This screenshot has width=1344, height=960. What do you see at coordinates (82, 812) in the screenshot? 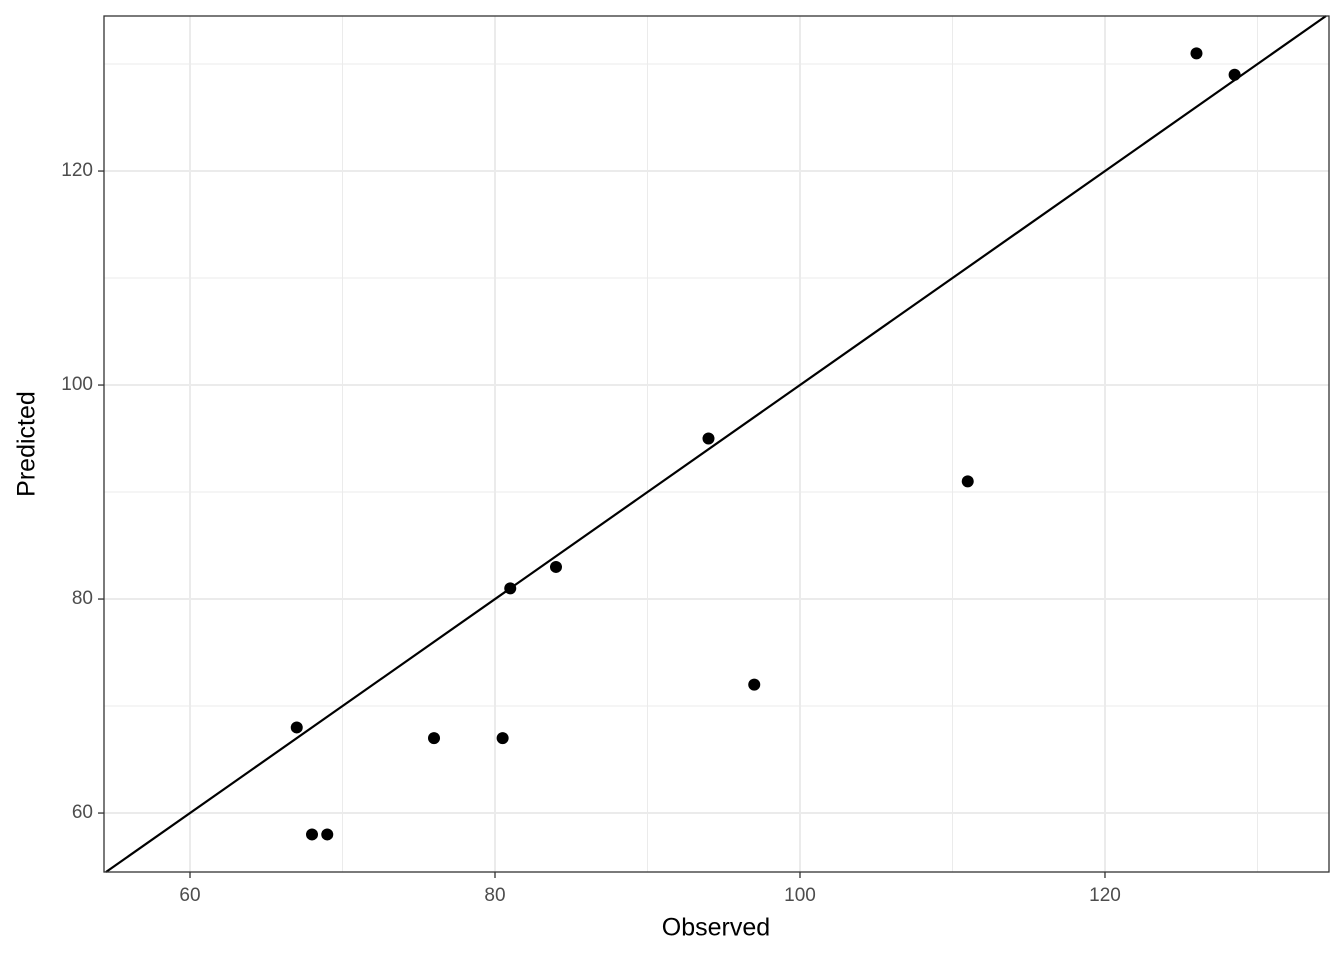
I see `y-tick-label: 60` at bounding box center [82, 812].